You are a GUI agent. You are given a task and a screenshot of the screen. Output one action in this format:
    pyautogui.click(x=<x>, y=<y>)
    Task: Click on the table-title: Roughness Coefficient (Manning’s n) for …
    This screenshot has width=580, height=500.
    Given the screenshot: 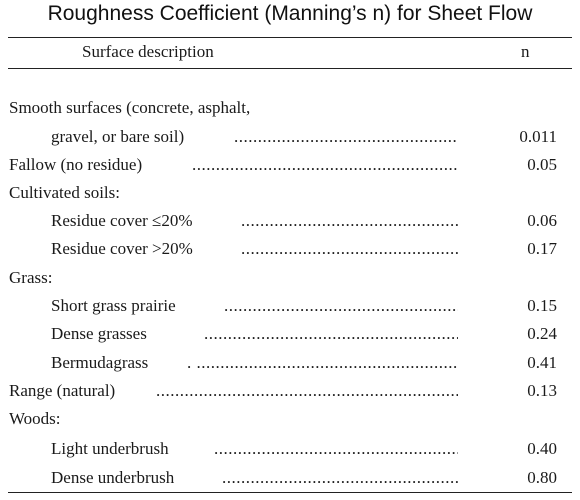 What is the action you would take?
    pyautogui.click(x=290, y=13)
    